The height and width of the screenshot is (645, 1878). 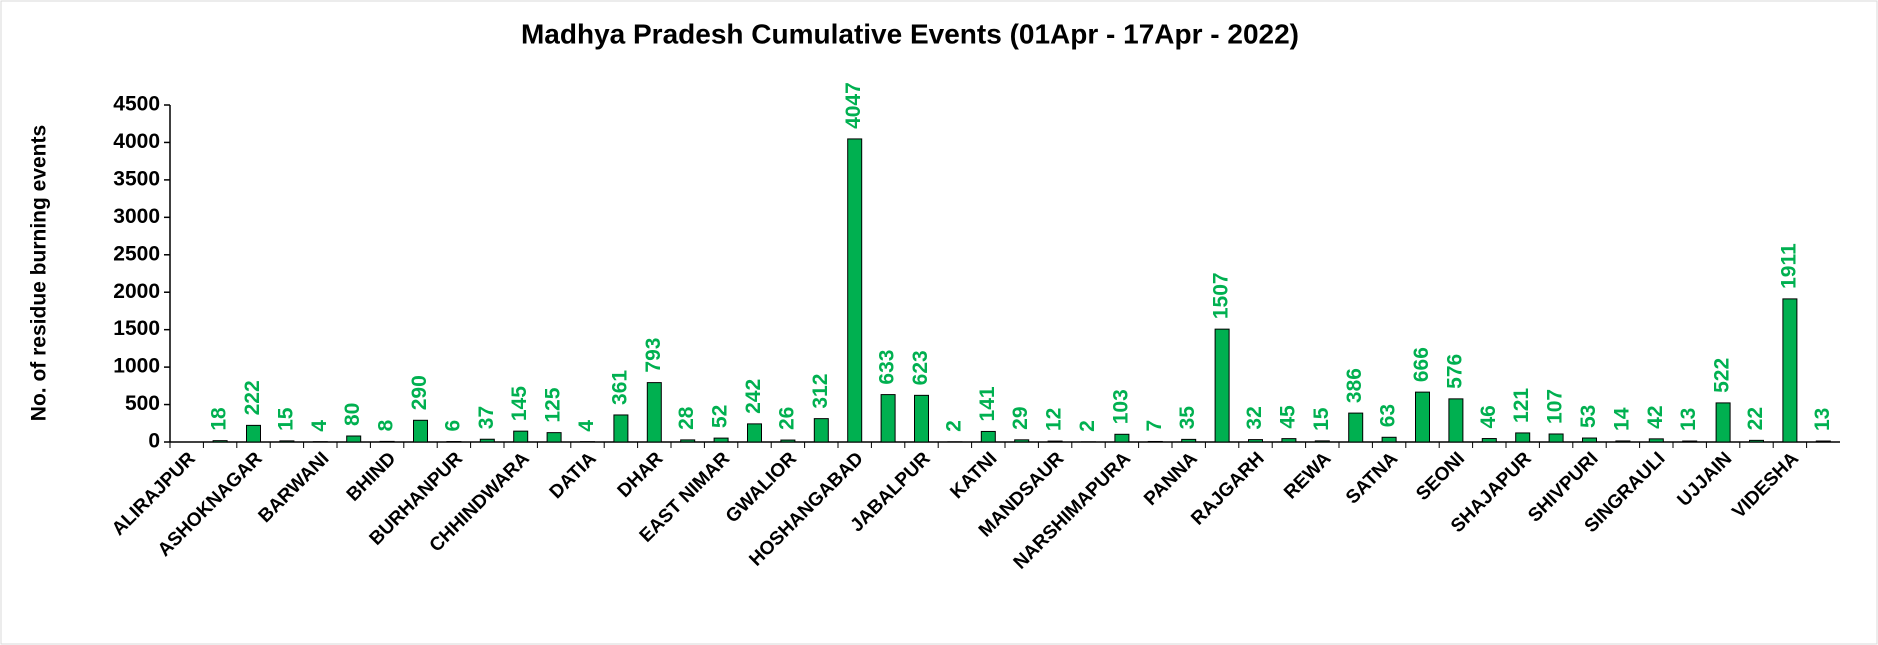 What do you see at coordinates (136, 366) in the screenshot?
I see `y-tick-label: 1000` at bounding box center [136, 366].